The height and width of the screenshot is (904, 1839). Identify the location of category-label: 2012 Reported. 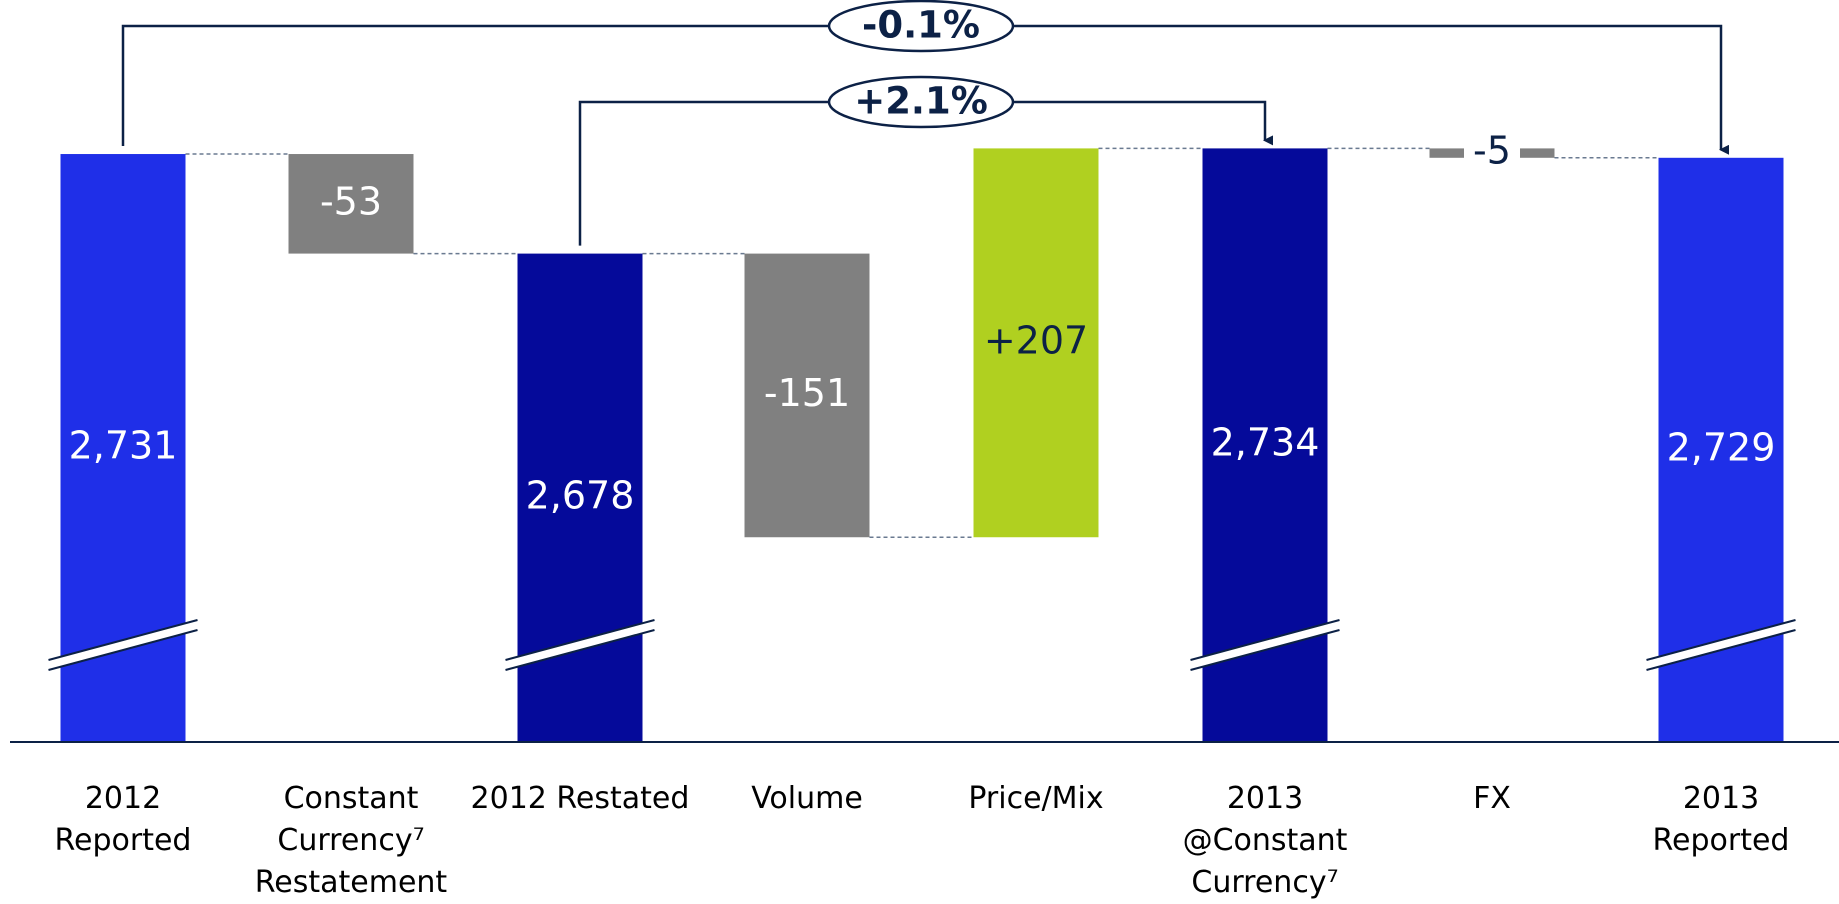
(123, 819).